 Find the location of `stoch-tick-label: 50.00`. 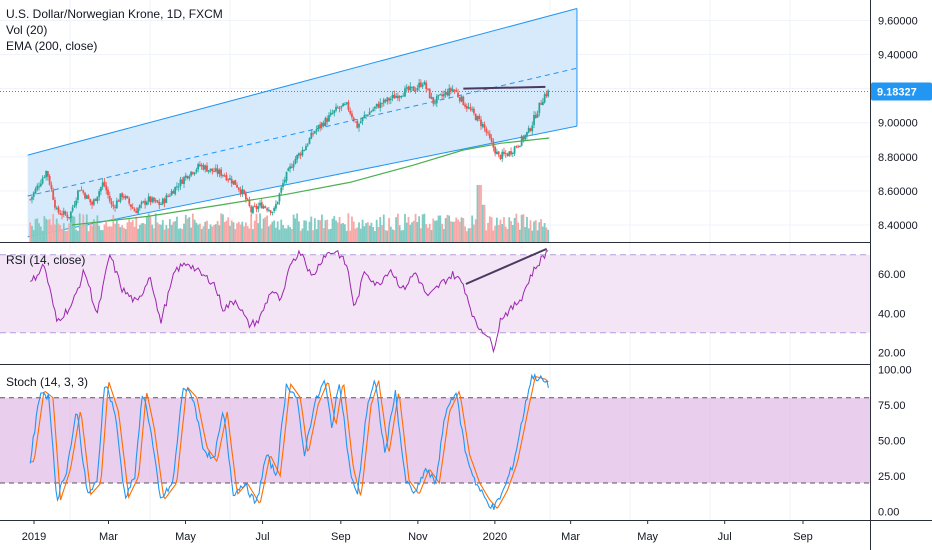

stoch-tick-label: 50.00 is located at coordinates (892, 441).